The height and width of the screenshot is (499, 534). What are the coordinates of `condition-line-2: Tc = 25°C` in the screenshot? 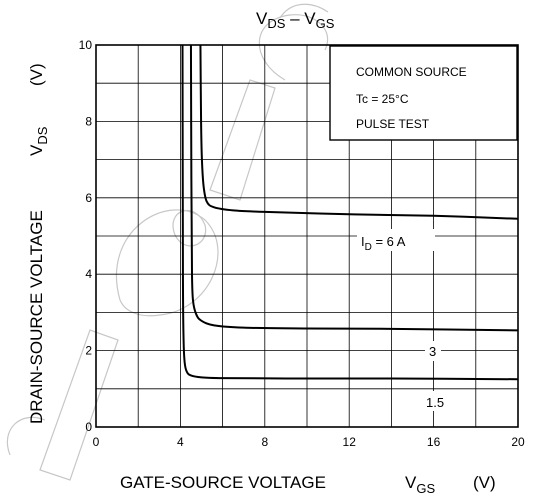 It's located at (382, 99).